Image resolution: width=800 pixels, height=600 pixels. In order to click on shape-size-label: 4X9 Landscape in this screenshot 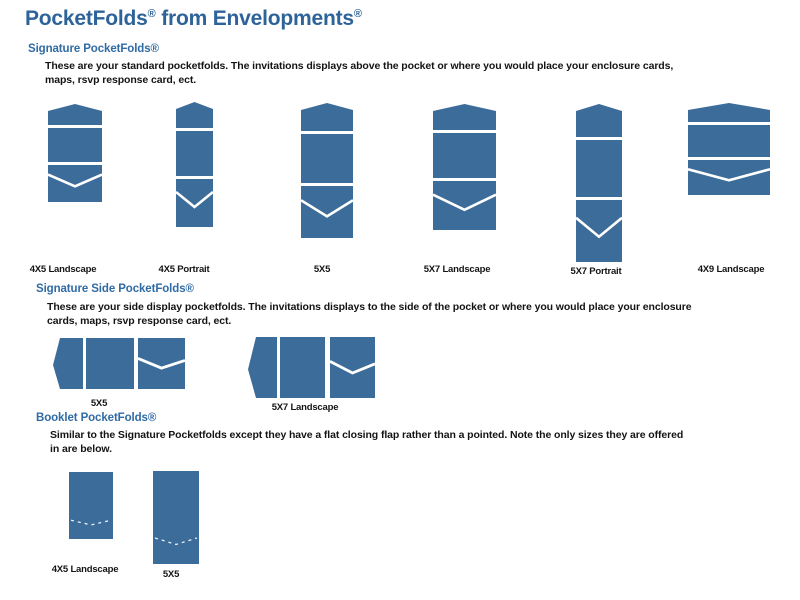, I will do `click(731, 269)`.